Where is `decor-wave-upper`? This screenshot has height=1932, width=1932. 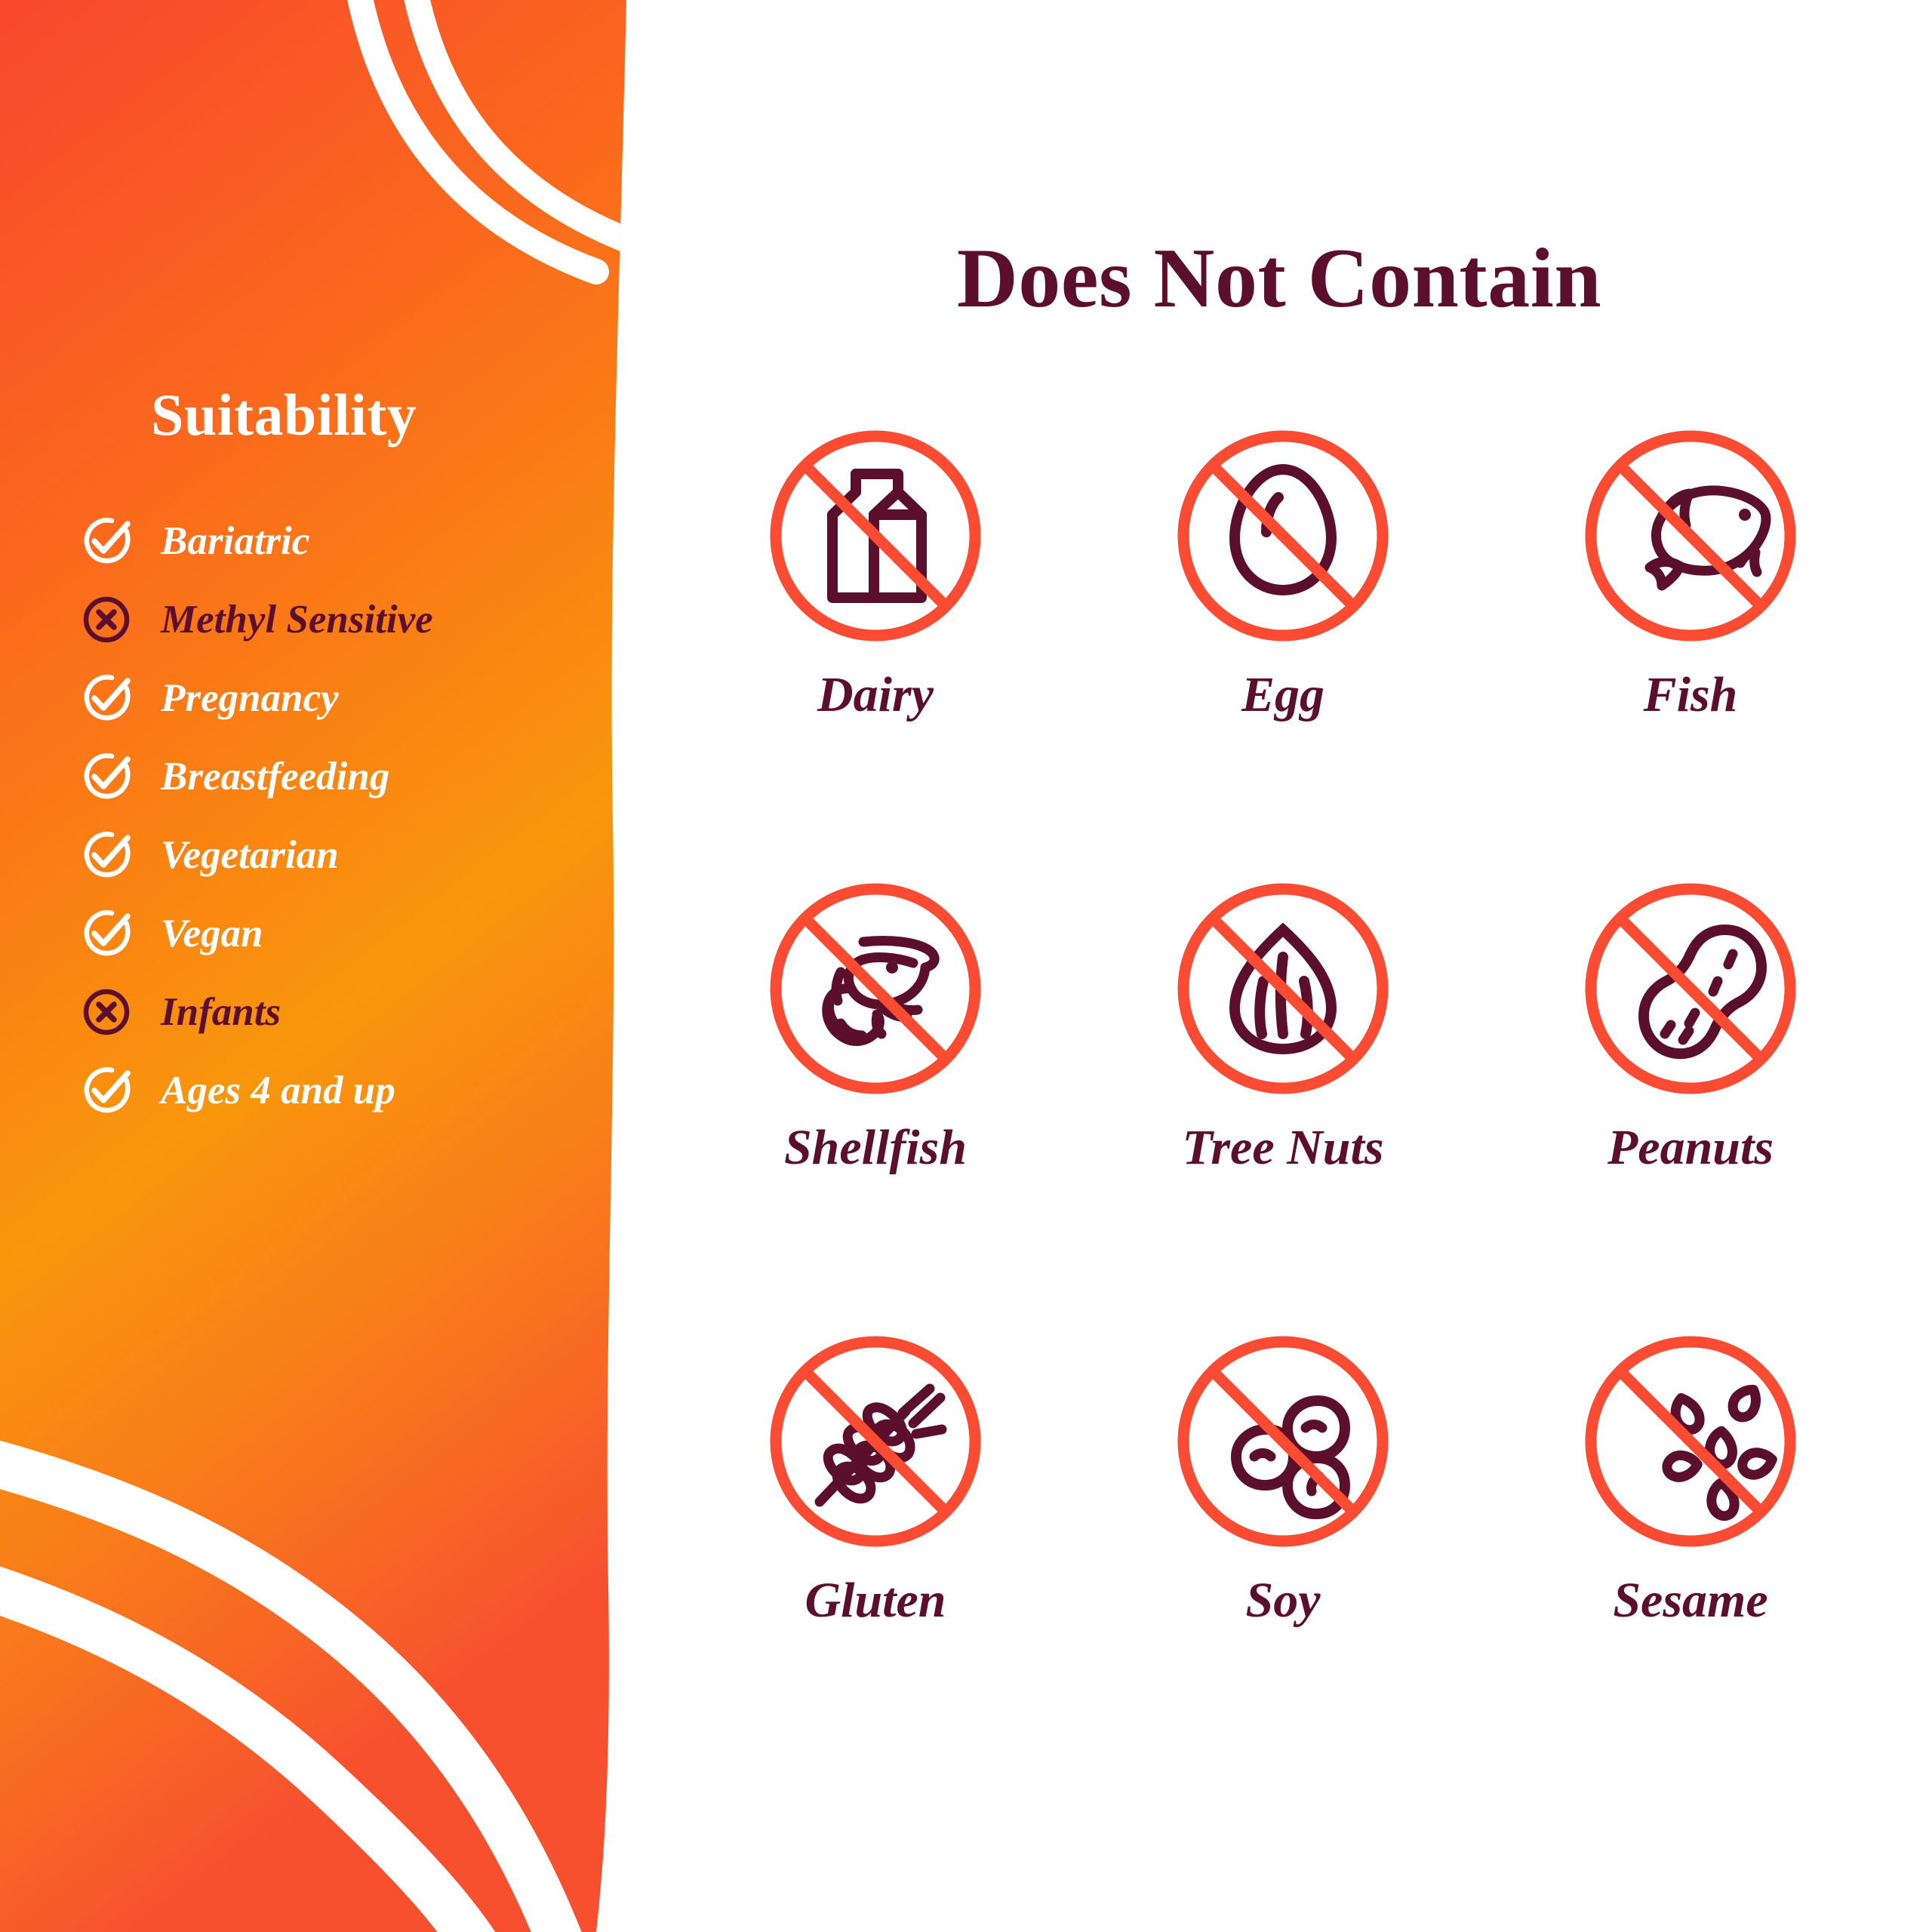
decor-wave-upper is located at coordinates (298, 1682).